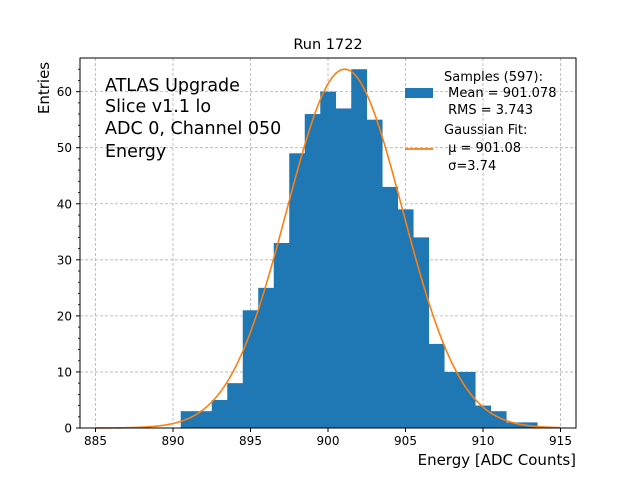 The height and width of the screenshot is (480, 640). Describe the element at coordinates (158, 107) in the screenshot. I see `annotation-line-2: Slice v1.1 lo` at that location.